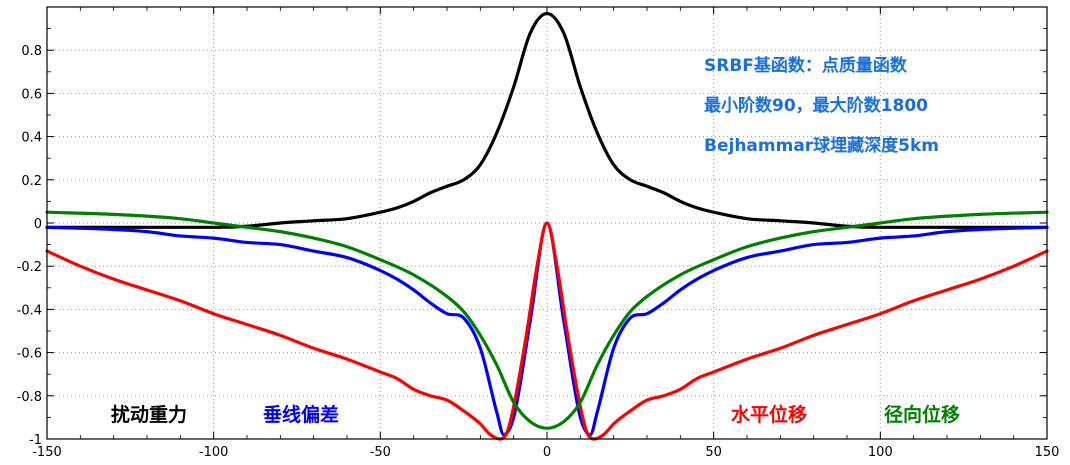 This screenshot has height=465, width=1070. What do you see at coordinates (29, 310) in the screenshot?
I see `y-tick-label: -0.4` at bounding box center [29, 310].